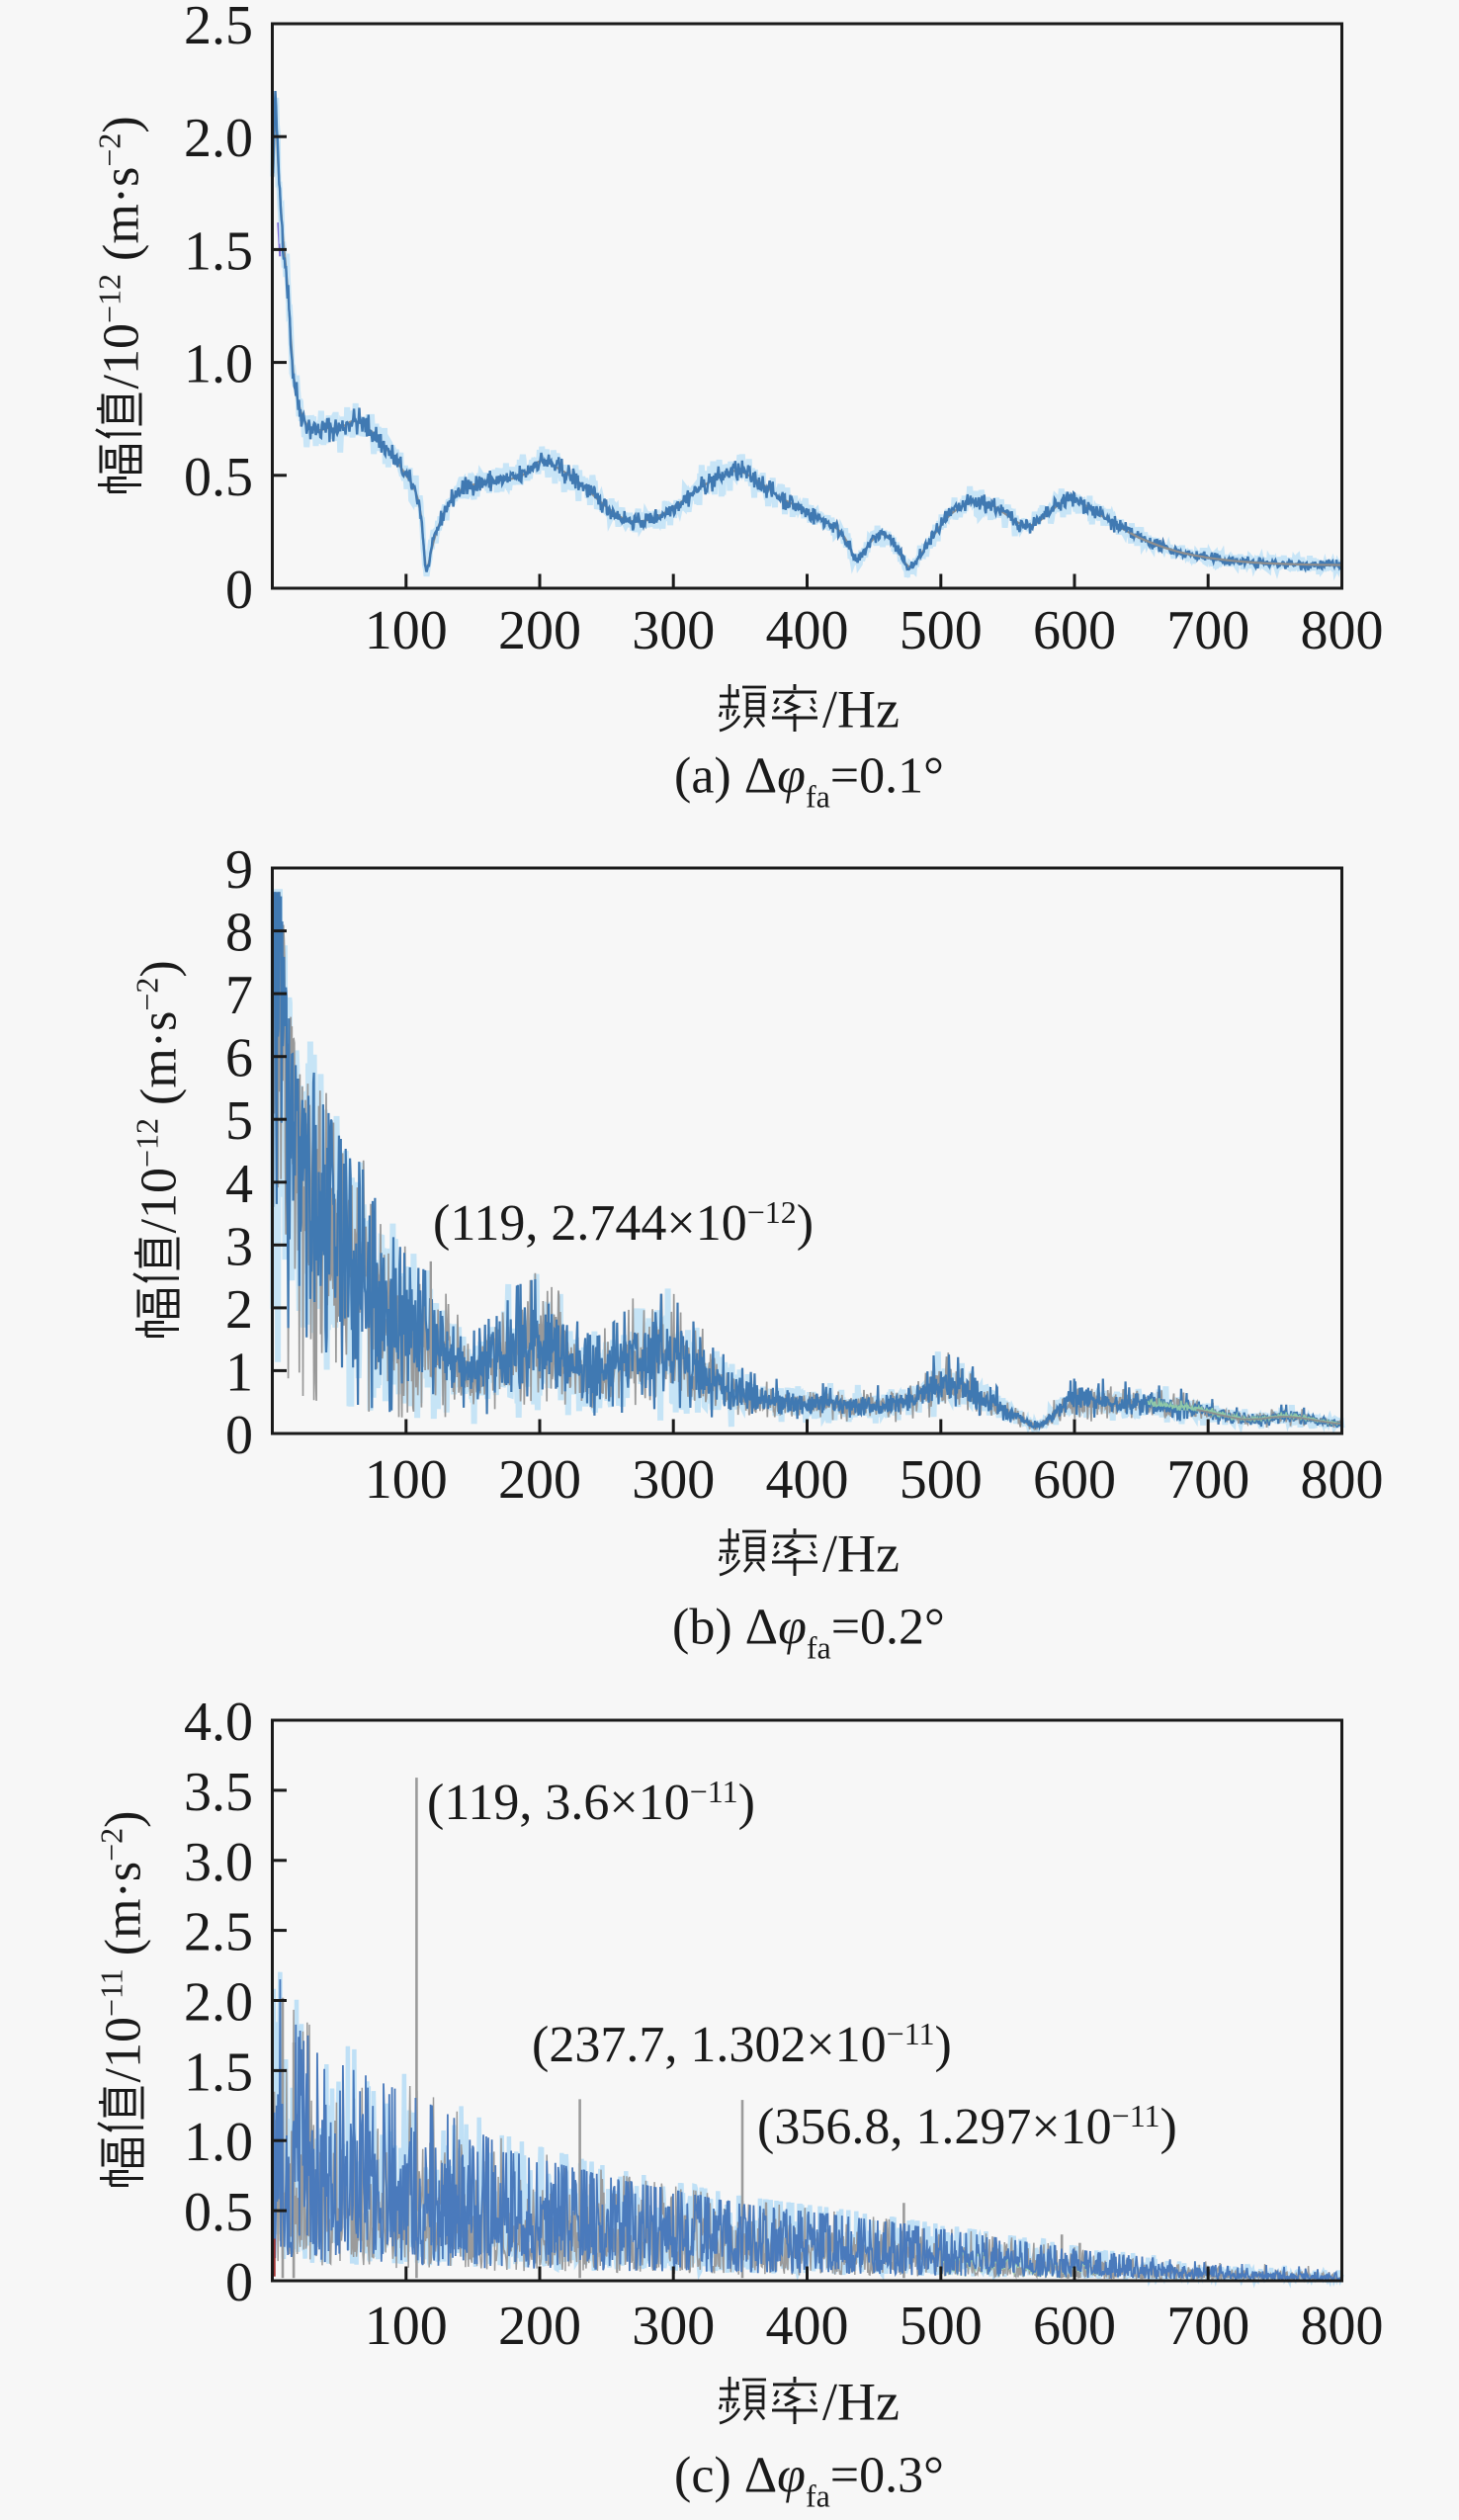 The width and height of the screenshot is (1459, 2520). What do you see at coordinates (239, 933) in the screenshot?
I see `svg-text: 8` at bounding box center [239, 933].